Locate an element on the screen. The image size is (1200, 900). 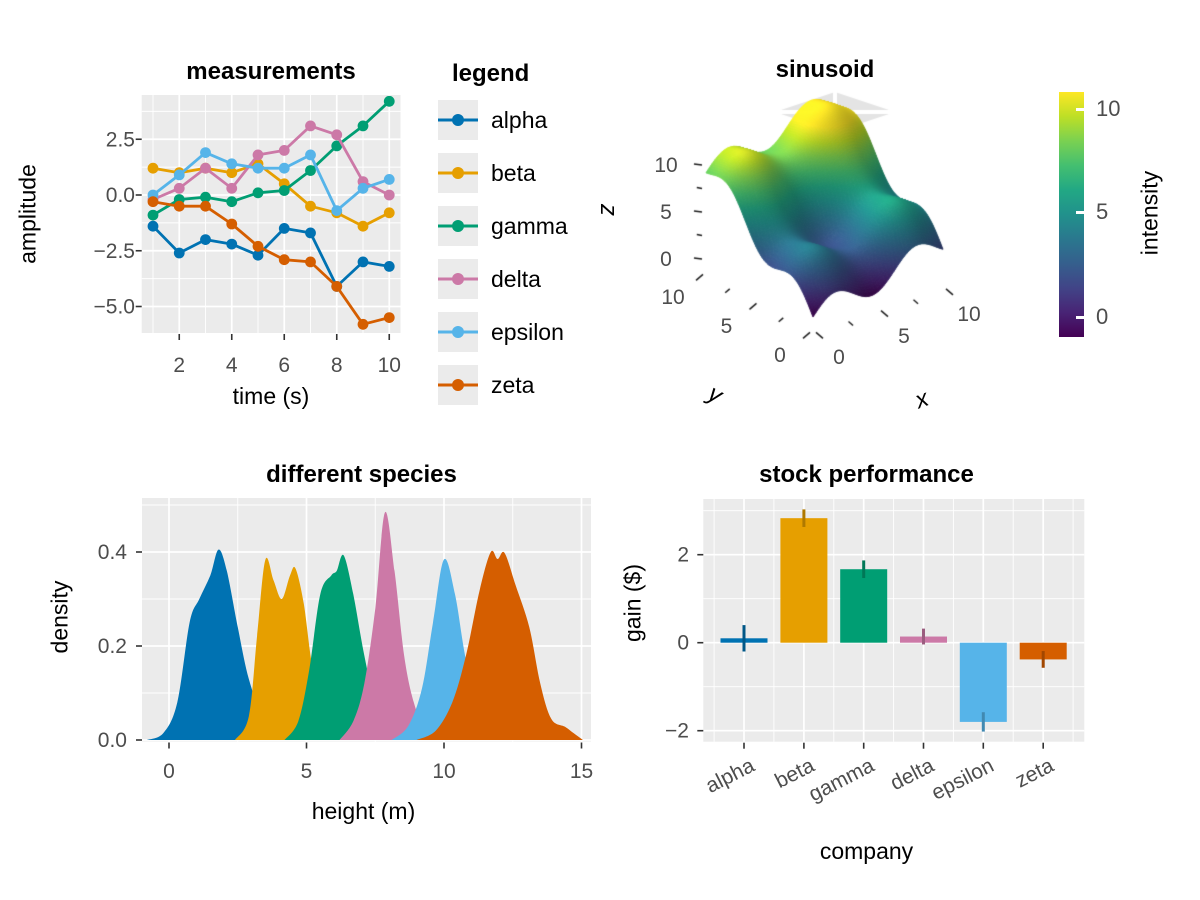
y-tick-label-3d: 5 is located at coordinates (726, 327).